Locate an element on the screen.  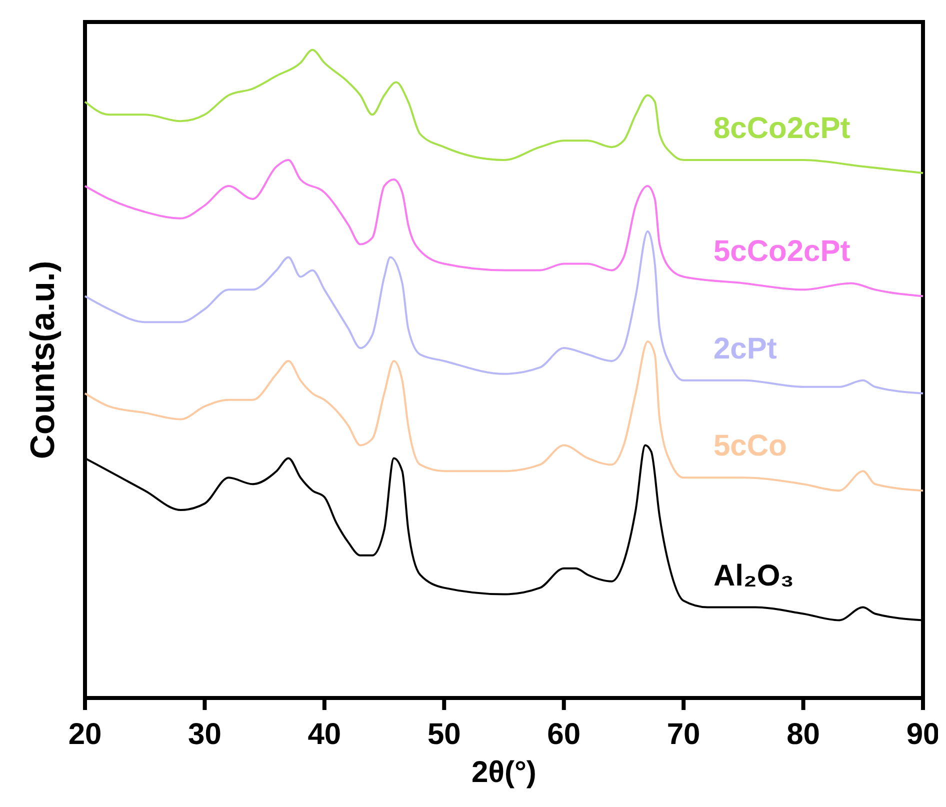
series-label: 5cCo2cPt is located at coordinates (782, 251).